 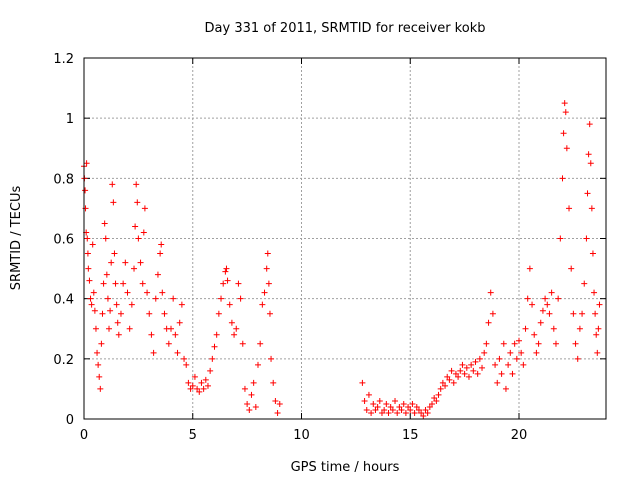 I want to click on y-axis-label: SRMTID / TECUs, so click(x=16, y=238).